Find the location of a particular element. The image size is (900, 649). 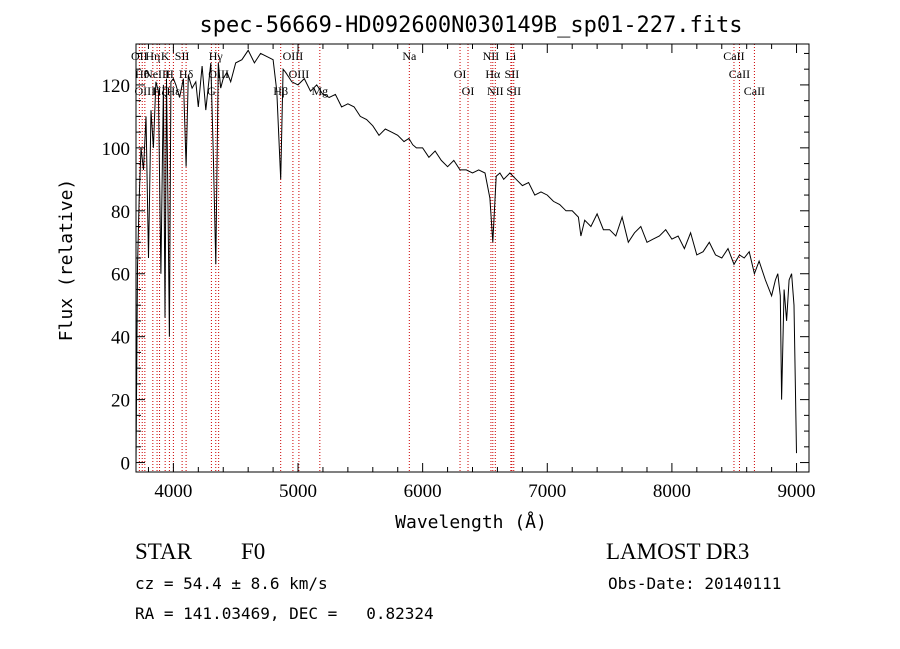

line-marker-label-29: CaII is located at coordinates (754, 91).